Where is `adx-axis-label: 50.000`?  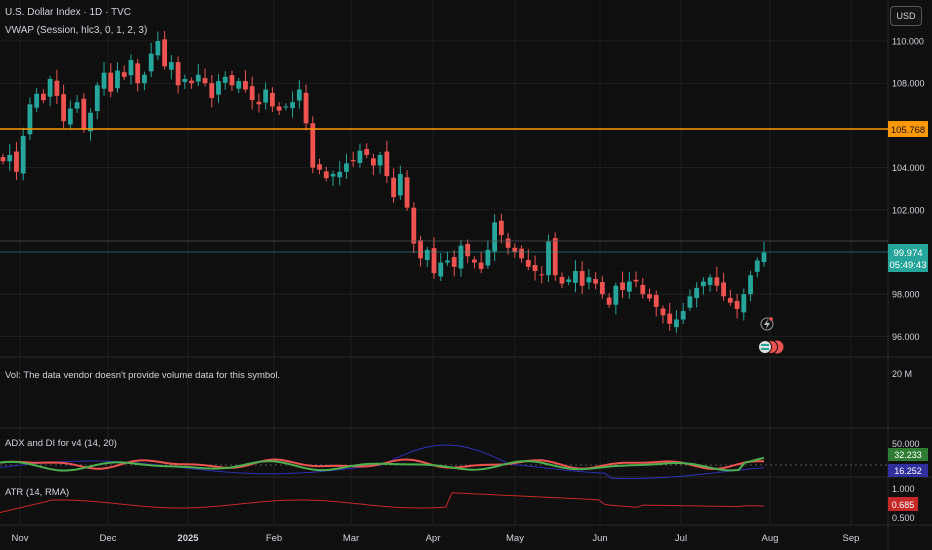
adx-axis-label: 50.000 is located at coordinates (906, 444).